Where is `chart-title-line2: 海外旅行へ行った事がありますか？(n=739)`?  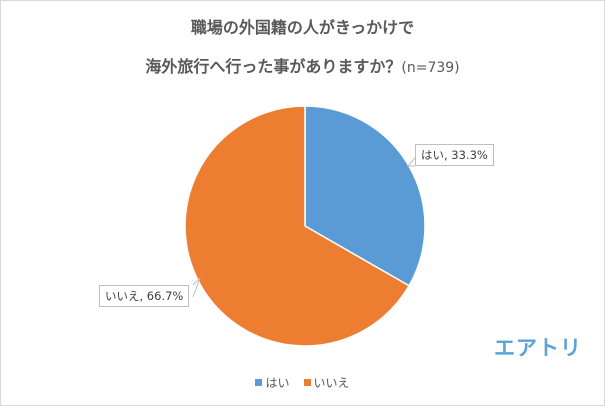 chart-title-line2: 海外旅行へ行った事がありますか？(n=739) is located at coordinates (302, 65).